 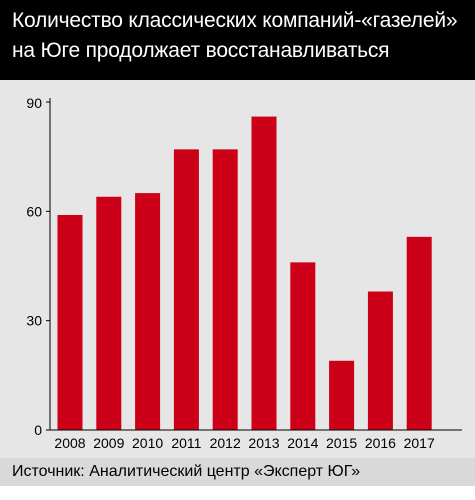 I want to click on y-tick-label-30: 30, so click(x=34, y=321).